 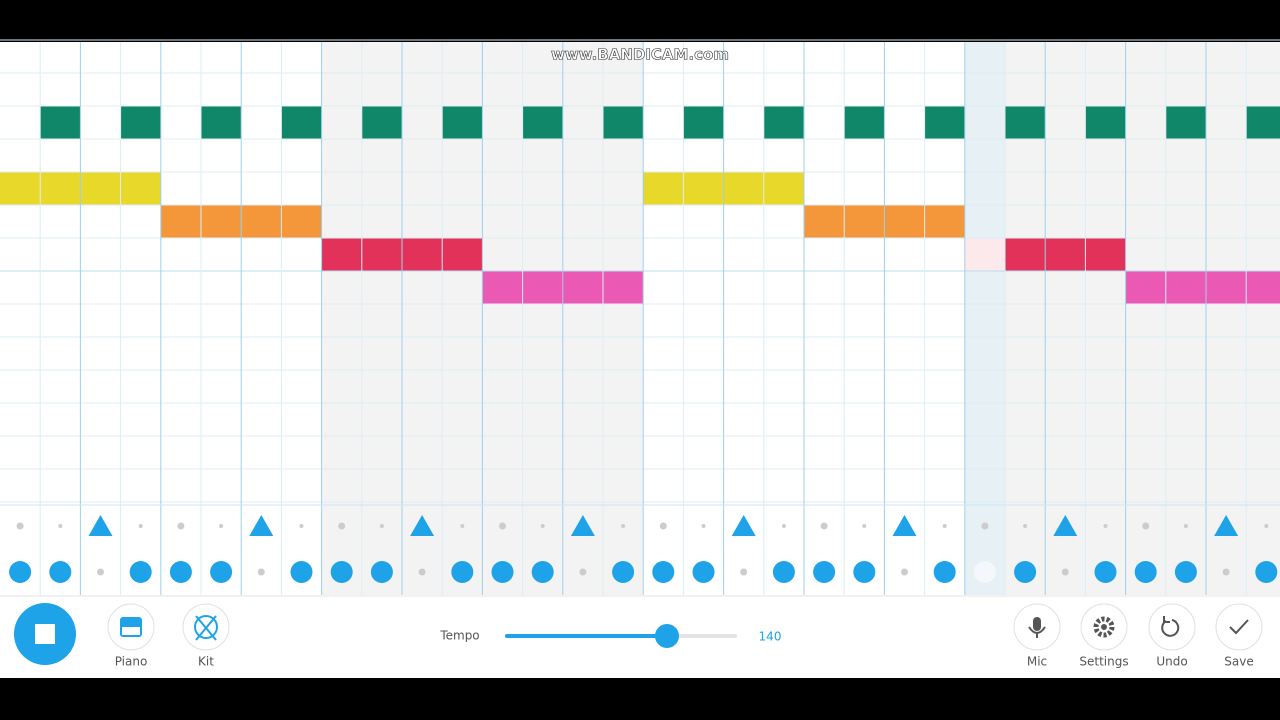 What do you see at coordinates (643, 549) in the screenshot?
I see `rhythm-grid` at bounding box center [643, 549].